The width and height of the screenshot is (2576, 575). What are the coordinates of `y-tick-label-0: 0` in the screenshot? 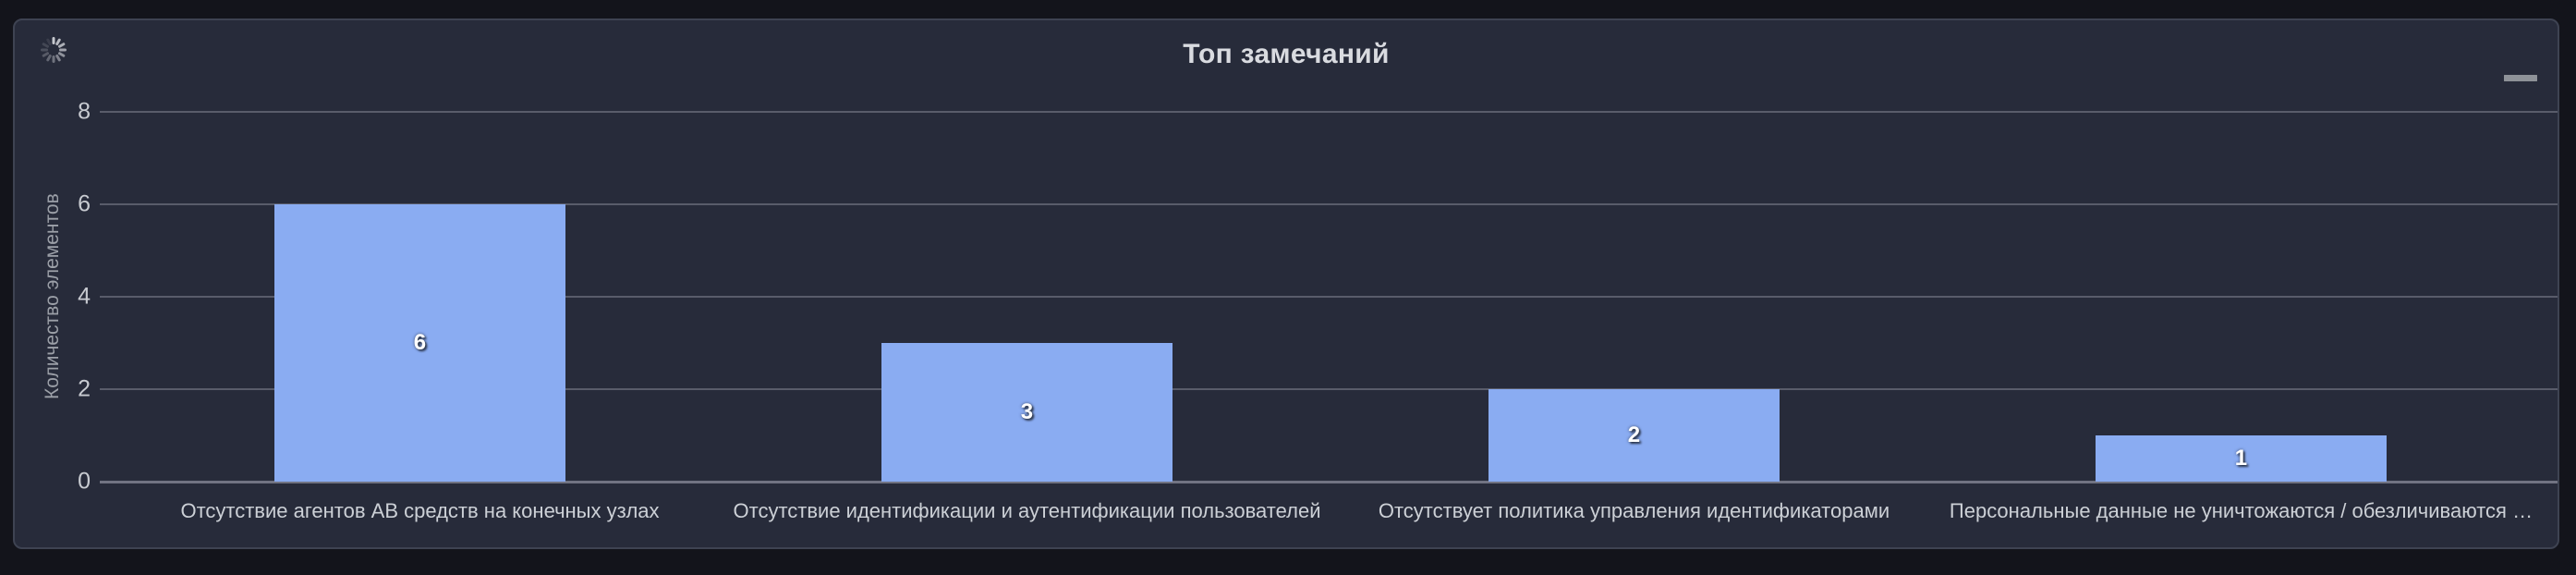 It's located at (84, 481).